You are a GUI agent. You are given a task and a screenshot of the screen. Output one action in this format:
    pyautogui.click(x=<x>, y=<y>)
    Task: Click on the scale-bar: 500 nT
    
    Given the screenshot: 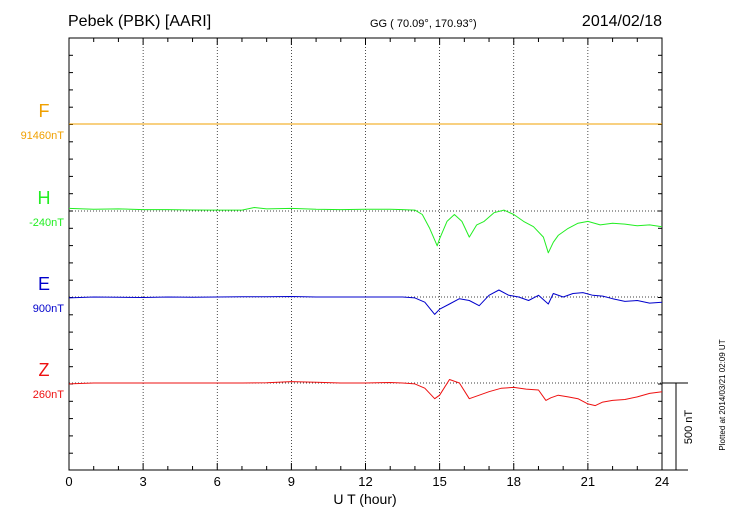 What is the action you would take?
    pyautogui.click(x=678, y=426)
    